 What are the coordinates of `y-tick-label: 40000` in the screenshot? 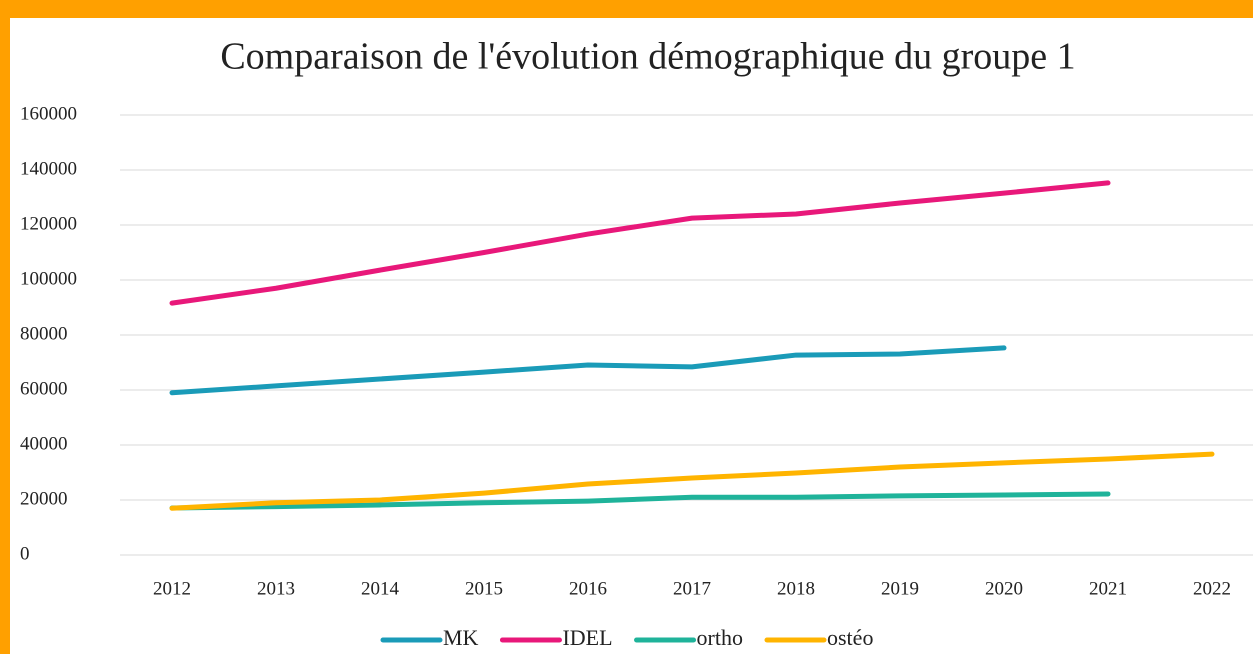 It's located at (44, 443).